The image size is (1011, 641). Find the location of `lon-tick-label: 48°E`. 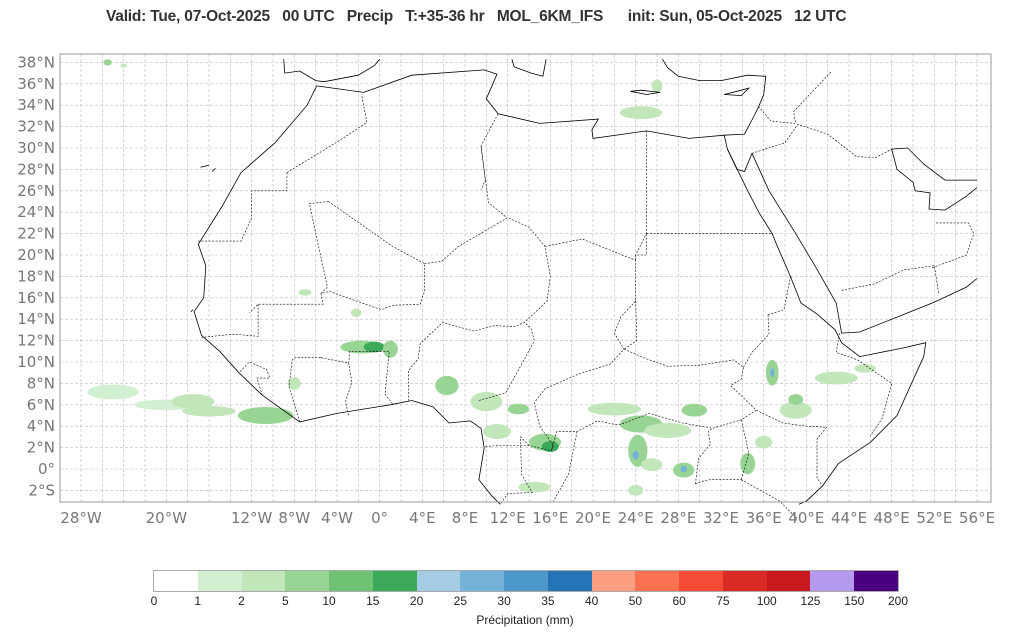

lon-tick-label: 48°E is located at coordinates (892, 518).